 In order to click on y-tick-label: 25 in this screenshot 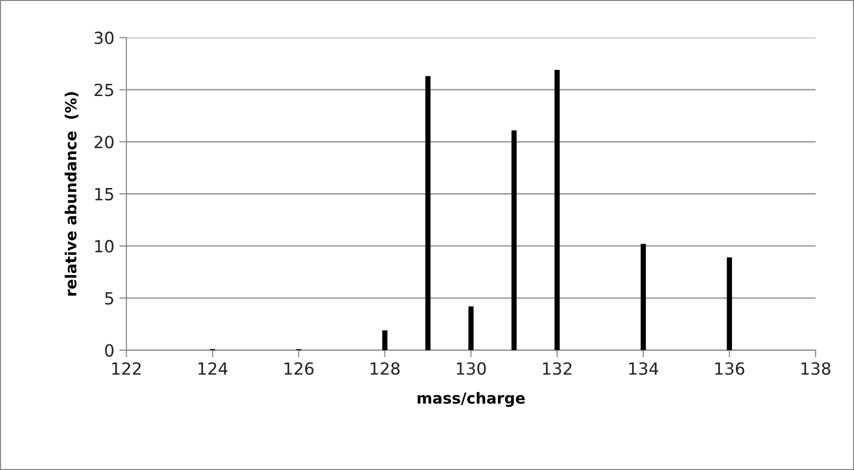, I will do `click(104, 90)`.